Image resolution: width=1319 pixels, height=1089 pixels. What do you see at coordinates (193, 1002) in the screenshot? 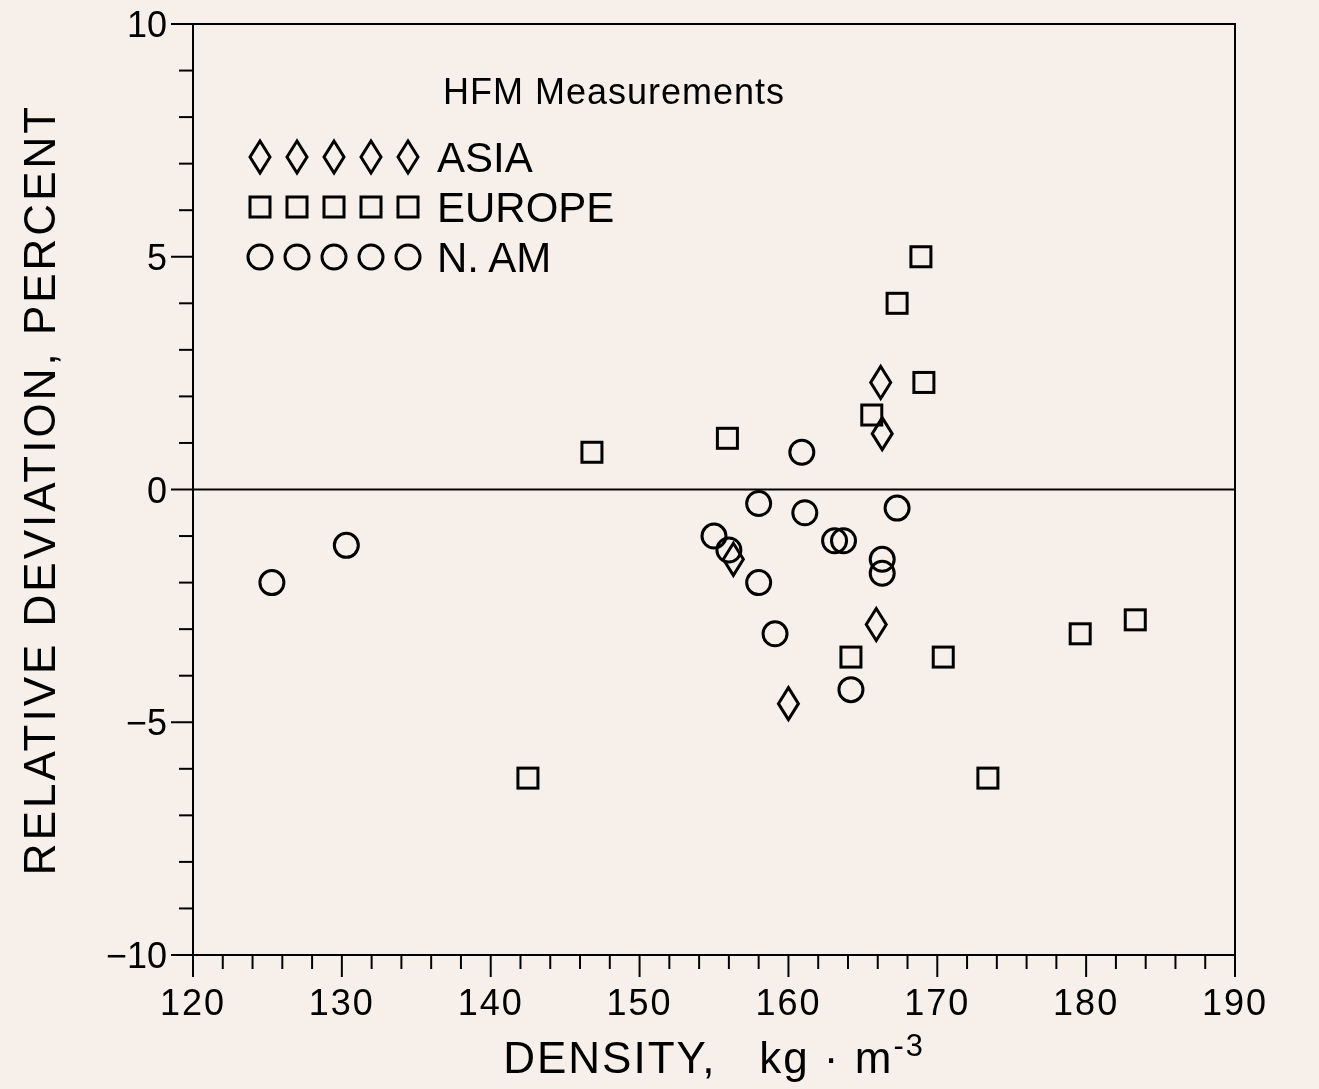
I see `x-tick-label: 120` at bounding box center [193, 1002].